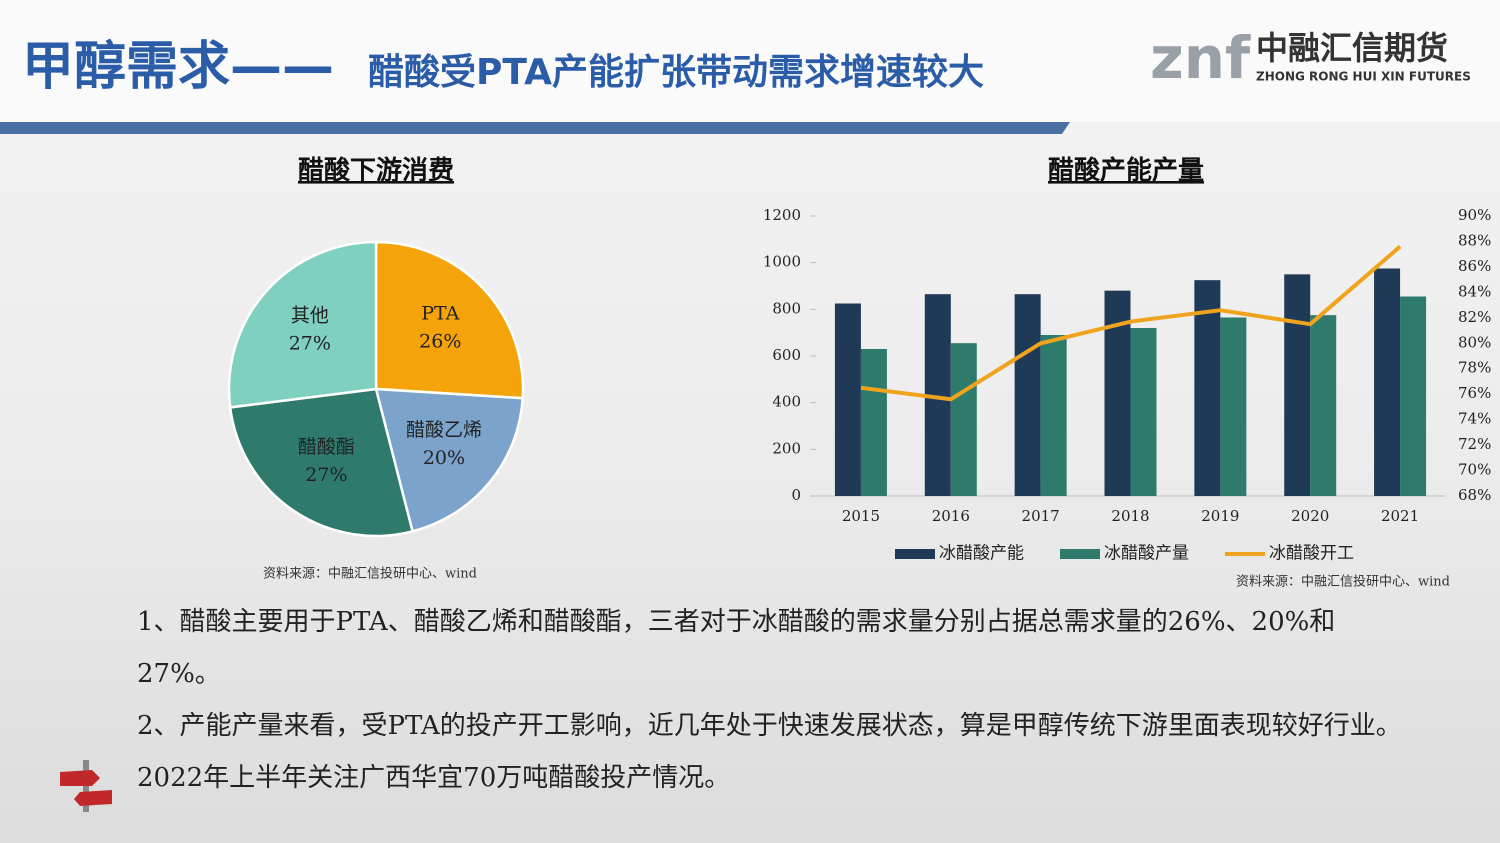  Describe the element at coordinates (1352, 48) in the screenshot. I see `logo-name: 中融汇信期货` at that location.